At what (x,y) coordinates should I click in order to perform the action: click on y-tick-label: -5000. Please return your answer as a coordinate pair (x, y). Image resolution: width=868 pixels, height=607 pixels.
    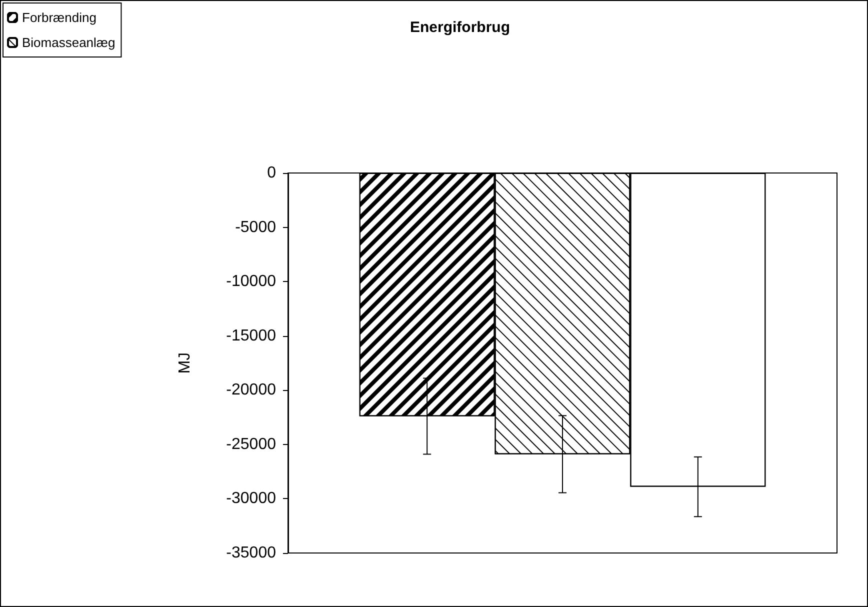
    Looking at the image, I should click on (255, 227).